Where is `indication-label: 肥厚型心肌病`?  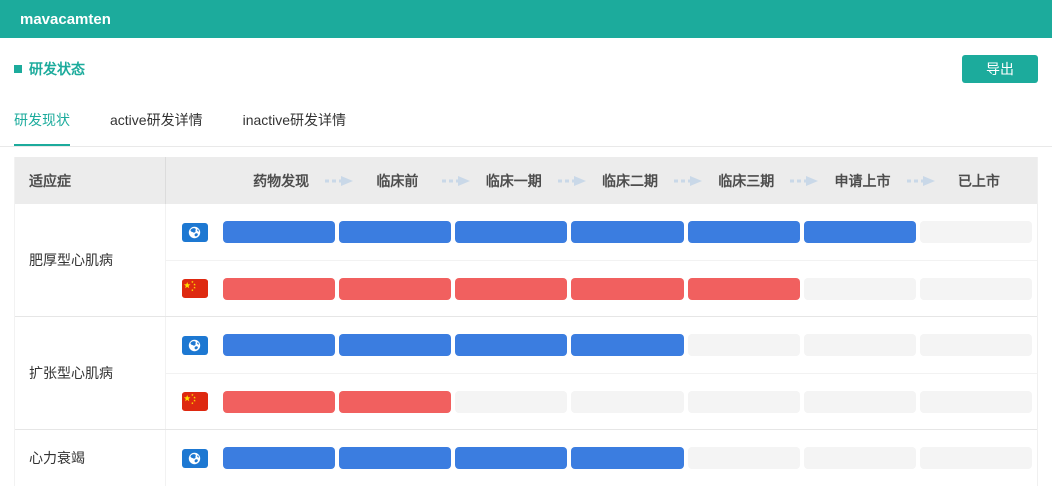
indication-label: 肥厚型心肌病 is located at coordinates (90, 260).